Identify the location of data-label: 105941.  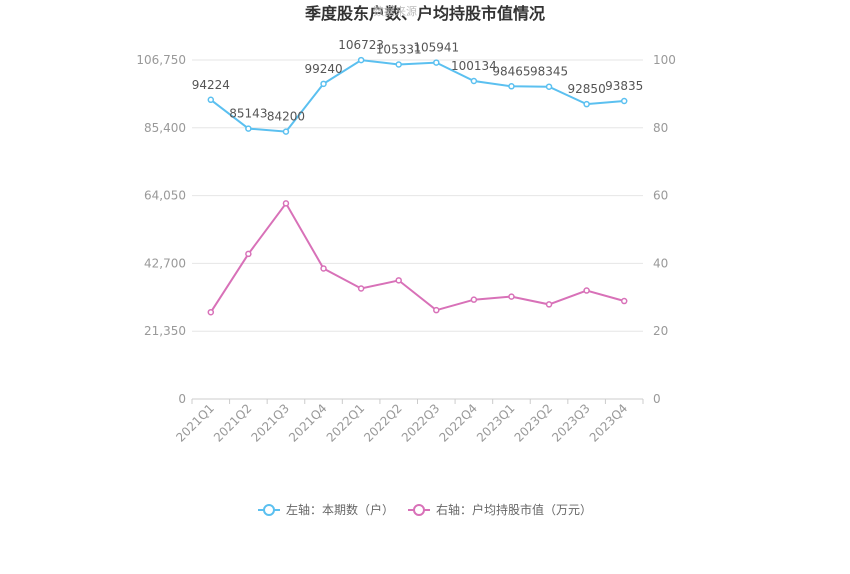
(436, 48).